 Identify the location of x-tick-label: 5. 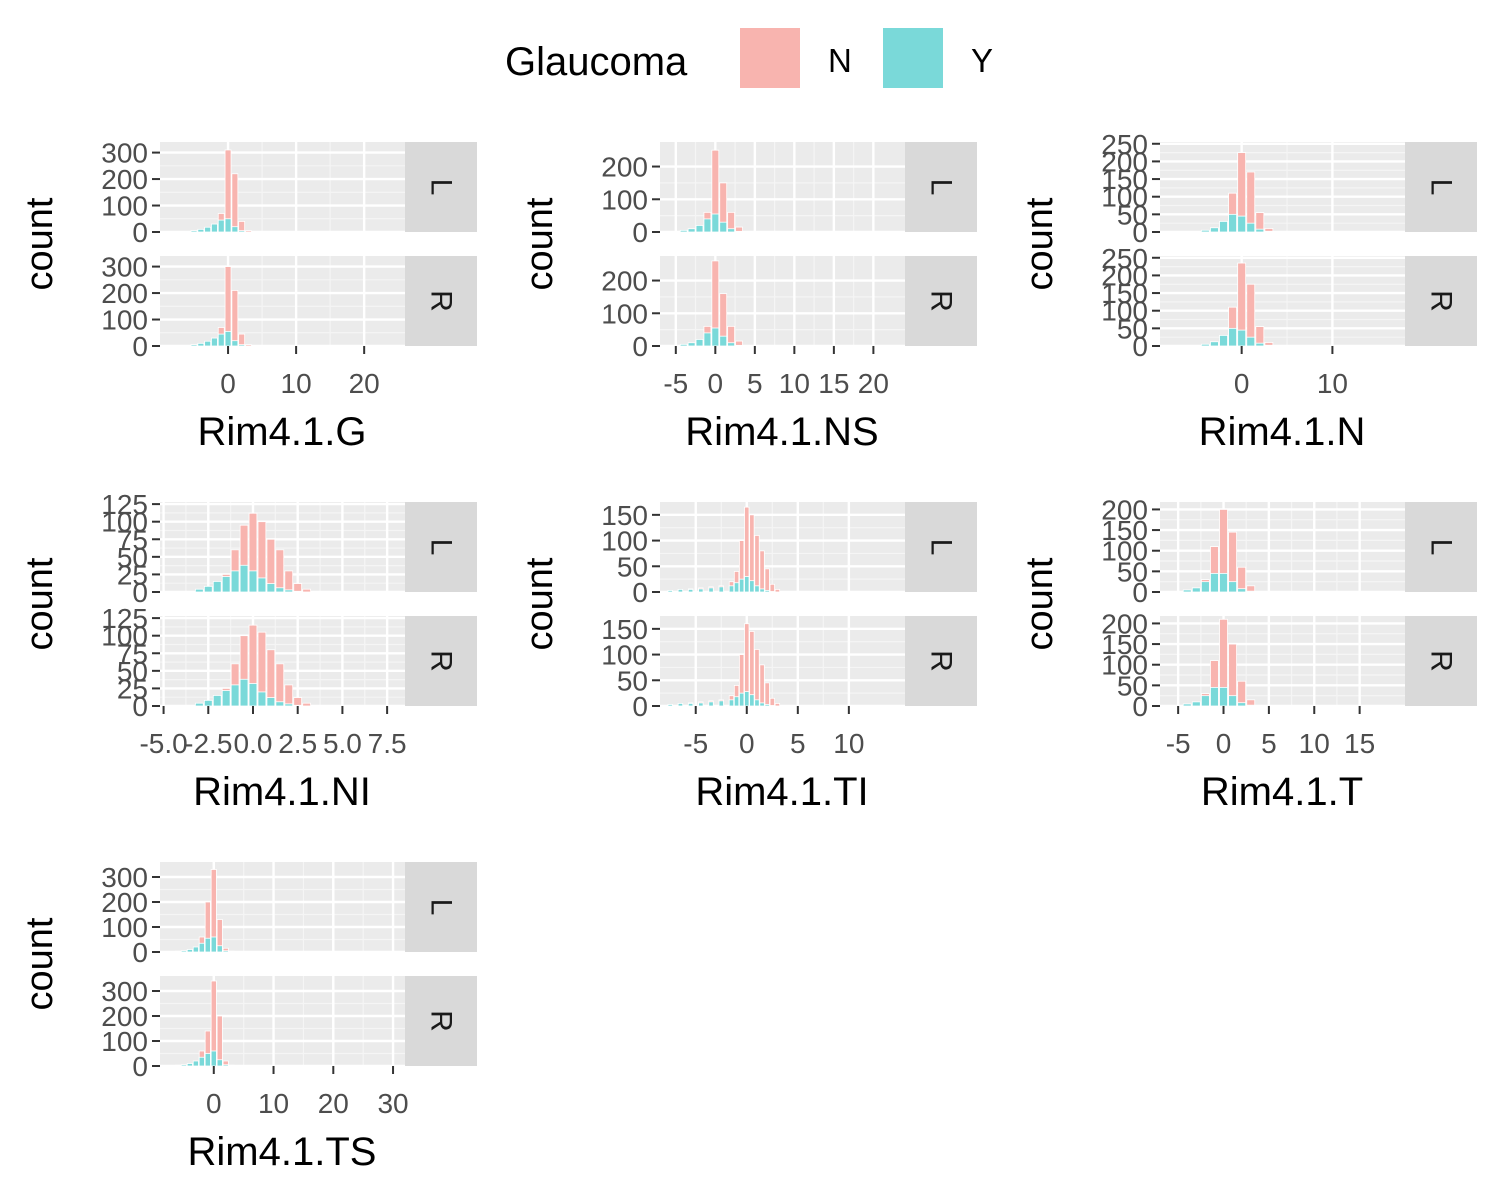
(798, 743).